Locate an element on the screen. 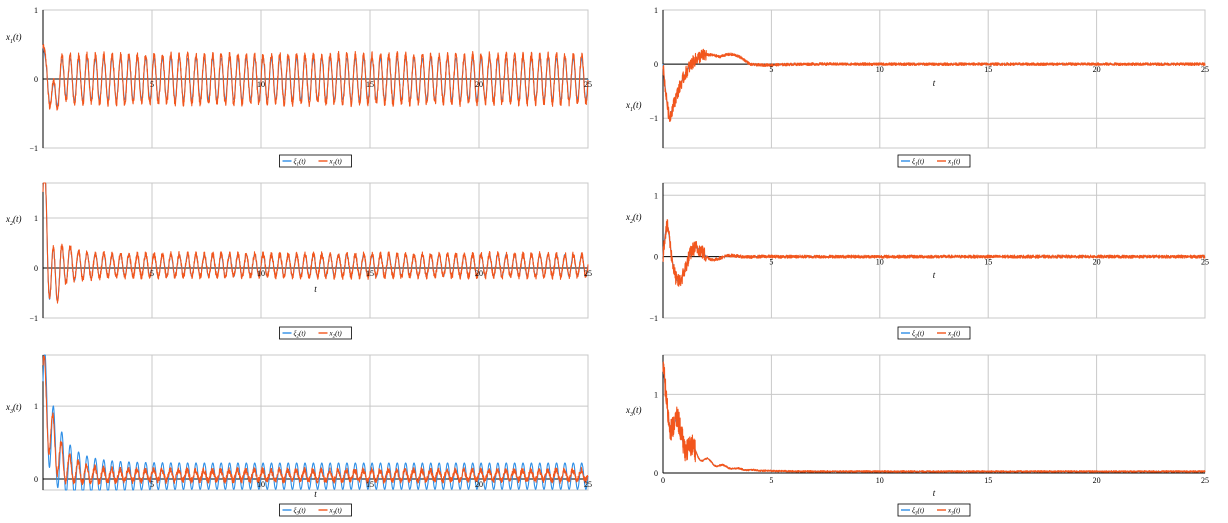 The height and width of the screenshot is (523, 1228). chart-panel-right-1: 5 10 15 20 25 −1 0 1 x1(t) t ξ1(t) x1(t) is located at coordinates (917, 87).